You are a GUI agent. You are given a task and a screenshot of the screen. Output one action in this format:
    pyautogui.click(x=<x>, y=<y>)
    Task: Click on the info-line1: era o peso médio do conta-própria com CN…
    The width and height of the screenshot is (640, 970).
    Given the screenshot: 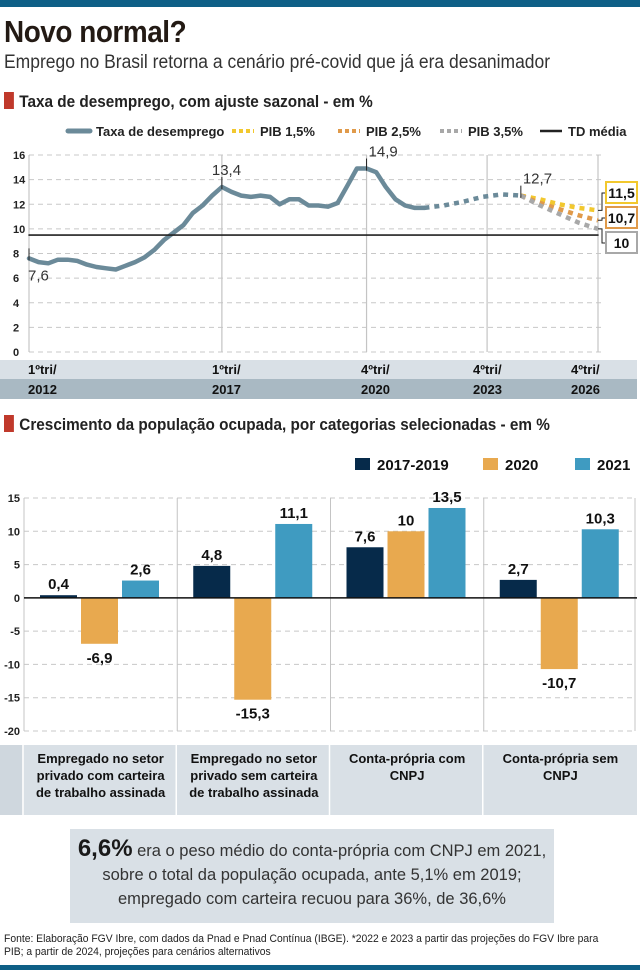 What is the action you would take?
    pyautogui.click(x=339, y=851)
    